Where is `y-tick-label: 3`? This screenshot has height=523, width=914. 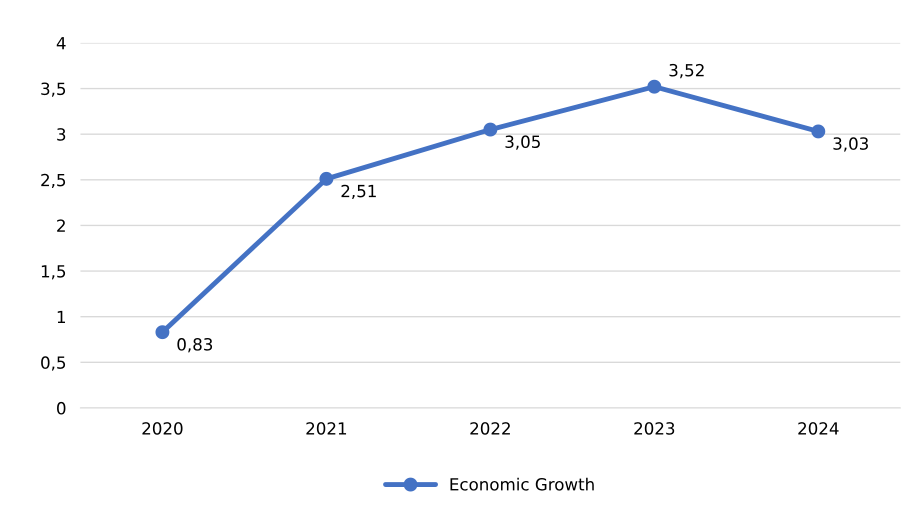 y-tick-label: 3 is located at coordinates (61, 134).